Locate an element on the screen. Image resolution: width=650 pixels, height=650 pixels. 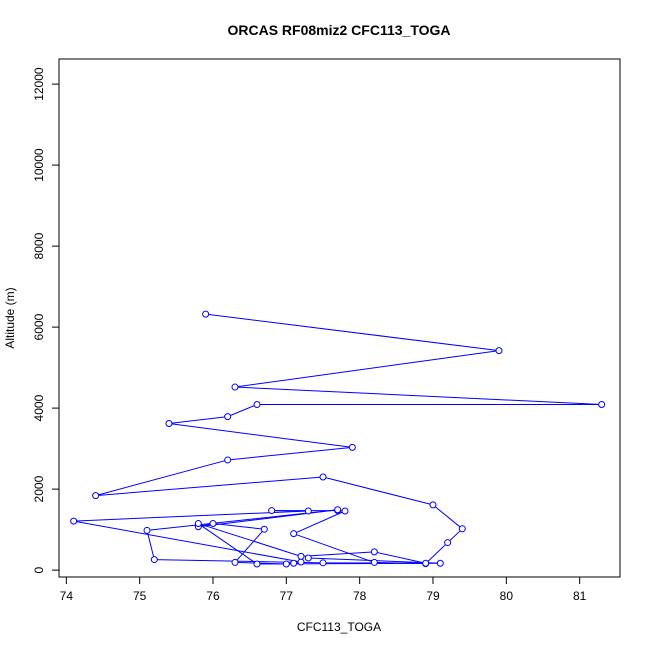
x-axis-label: CFC113_TOGA is located at coordinates (339, 627).